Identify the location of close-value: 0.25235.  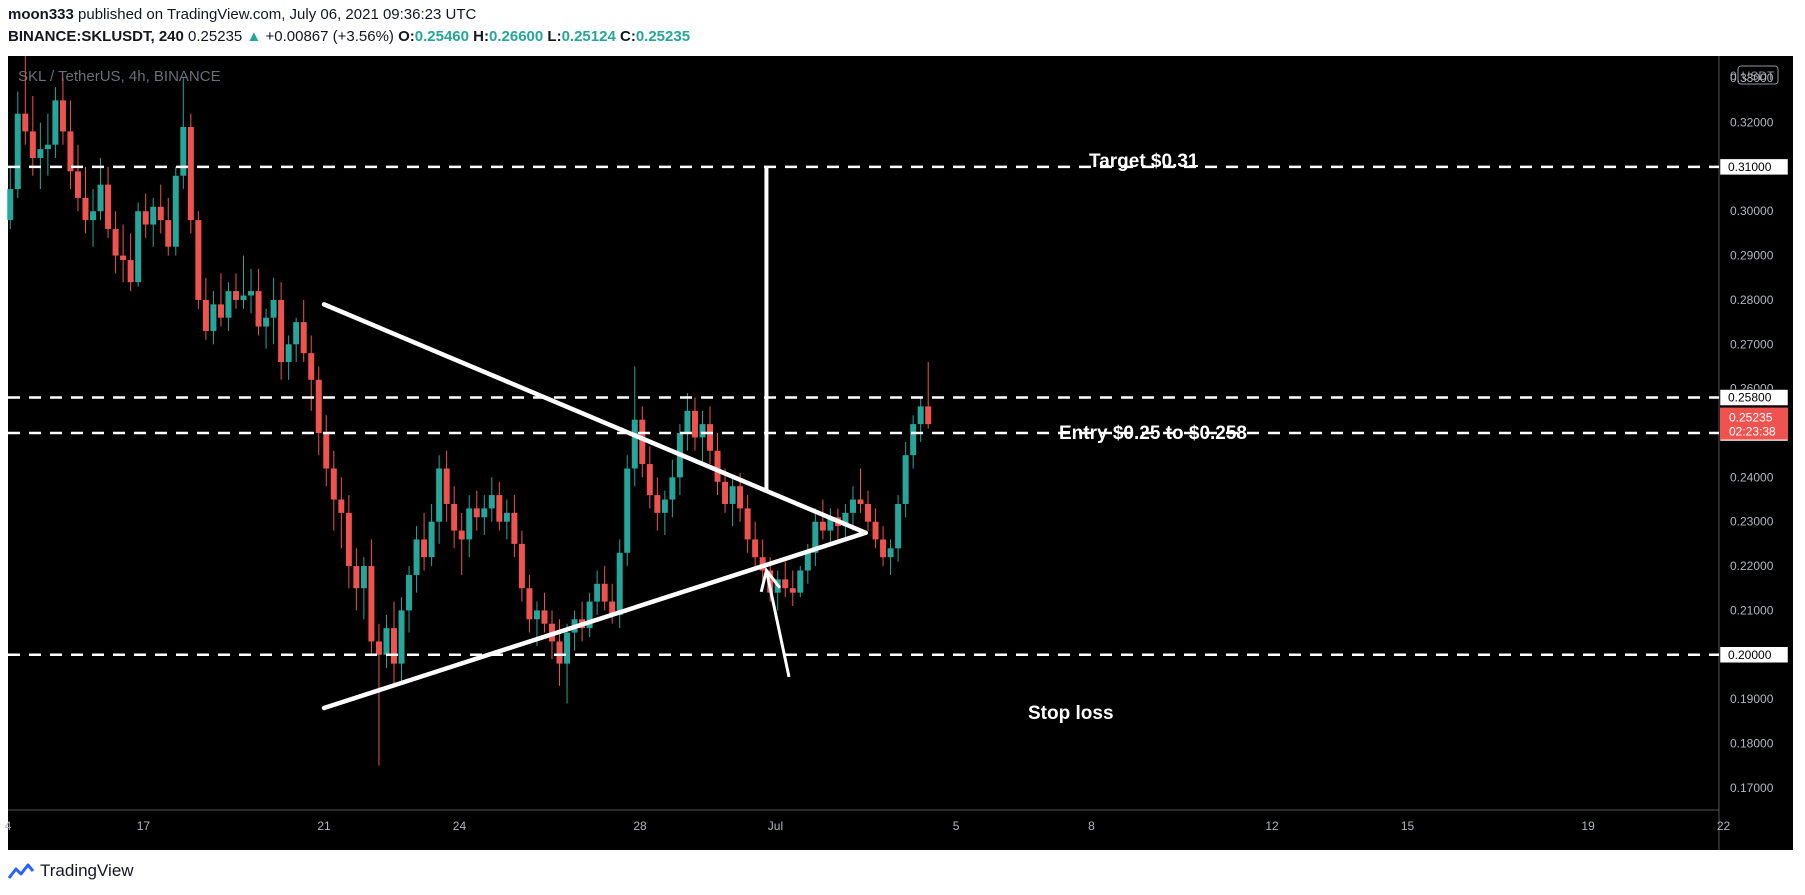
(663, 36).